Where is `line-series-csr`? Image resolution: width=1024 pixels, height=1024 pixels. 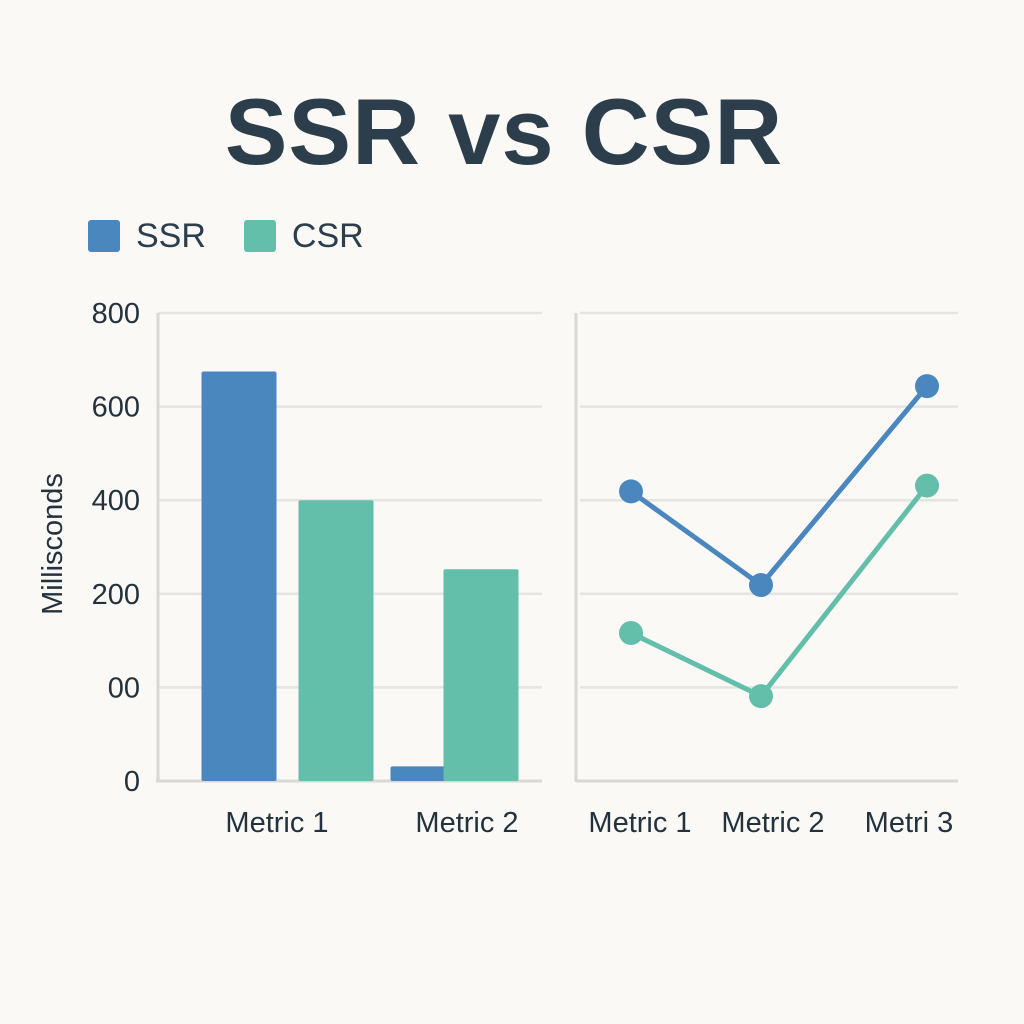 line-series-csr is located at coordinates (779, 591).